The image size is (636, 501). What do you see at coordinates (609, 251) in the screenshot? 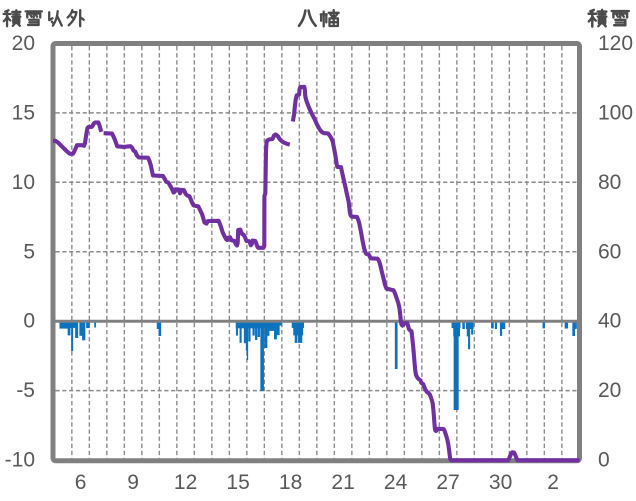
I see `svg-text: 60` at bounding box center [609, 251].